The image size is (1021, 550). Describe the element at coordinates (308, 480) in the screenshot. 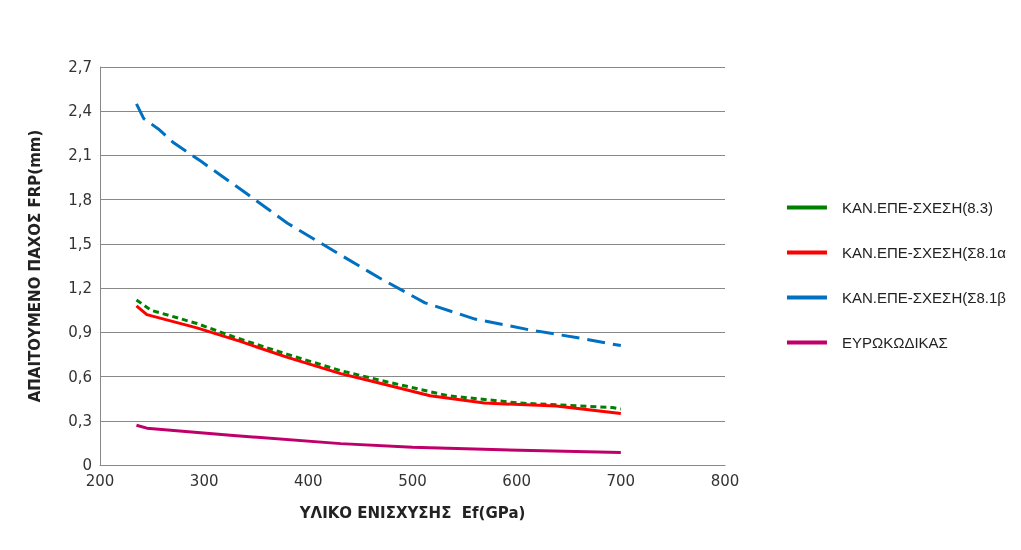

I see `x-tick-label: 400` at that location.